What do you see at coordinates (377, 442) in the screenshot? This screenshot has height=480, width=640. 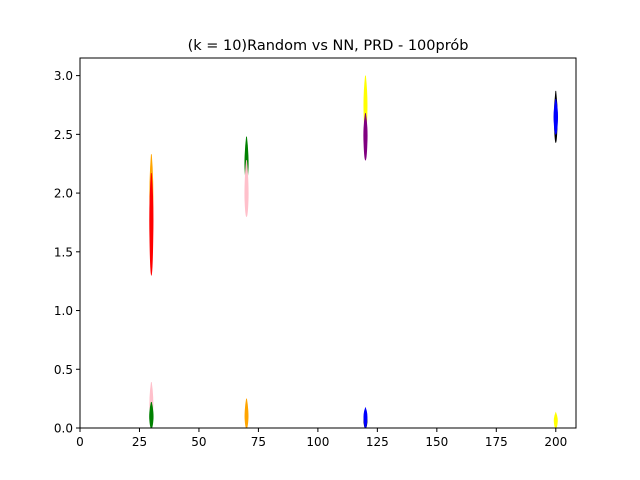 I see `x-tick-label-125: 125` at bounding box center [377, 442].